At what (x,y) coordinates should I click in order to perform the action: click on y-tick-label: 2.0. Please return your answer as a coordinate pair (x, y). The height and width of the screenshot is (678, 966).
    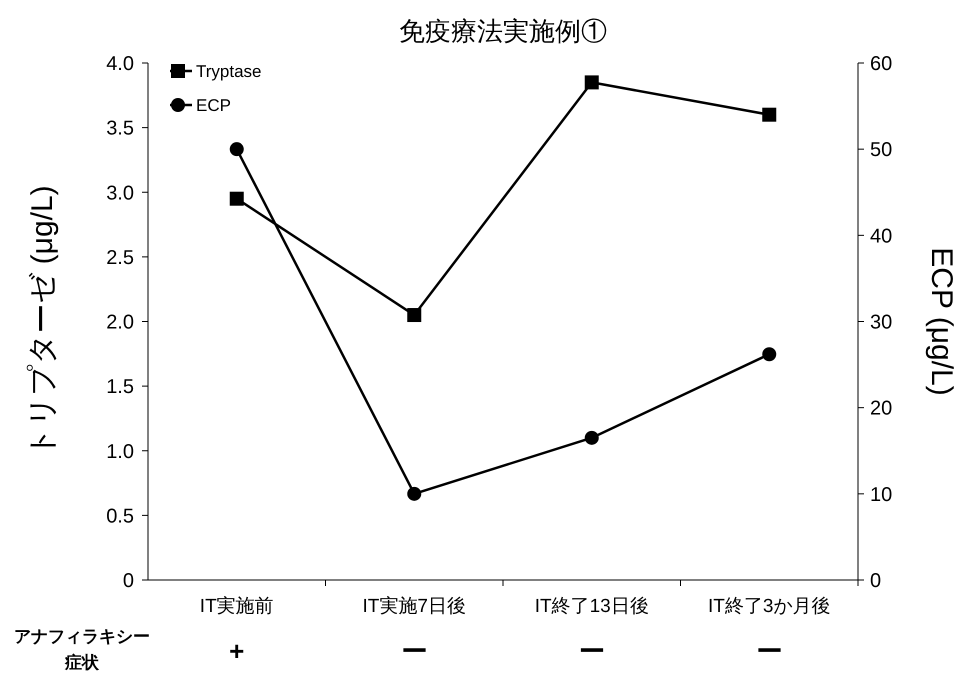
    Looking at the image, I should click on (120, 323).